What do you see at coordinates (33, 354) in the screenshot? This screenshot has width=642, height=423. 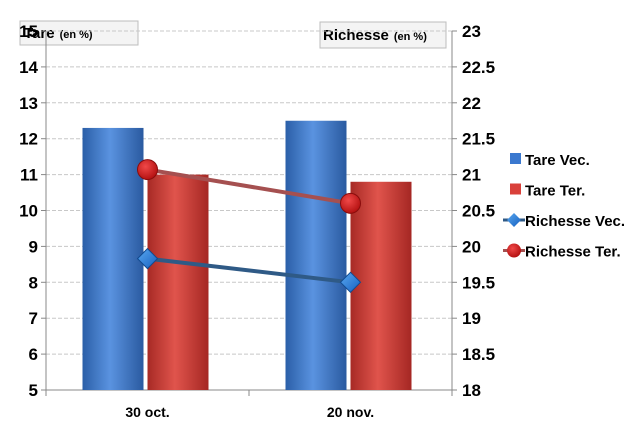 I see `left-tick-label: 6` at bounding box center [33, 354].